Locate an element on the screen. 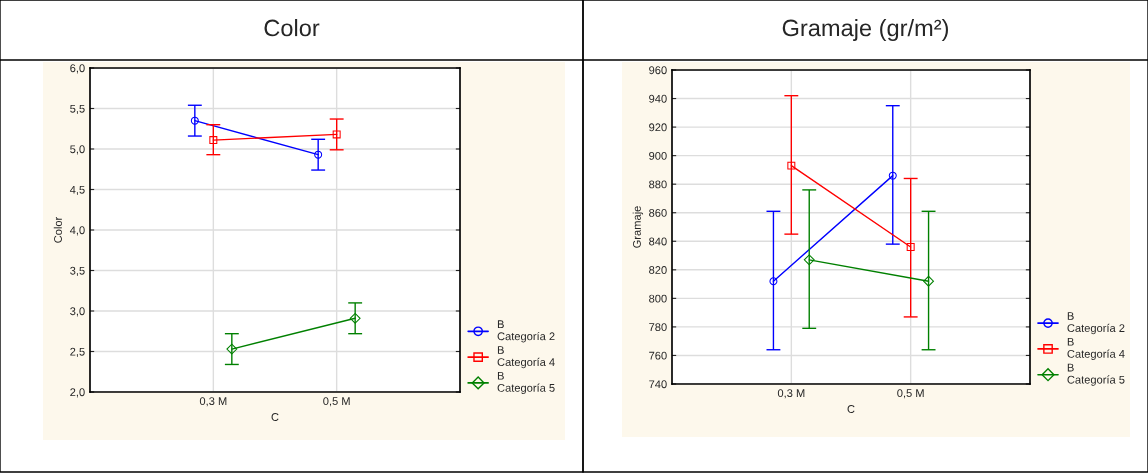  y-tick-label: 900 is located at coordinates (658, 155).